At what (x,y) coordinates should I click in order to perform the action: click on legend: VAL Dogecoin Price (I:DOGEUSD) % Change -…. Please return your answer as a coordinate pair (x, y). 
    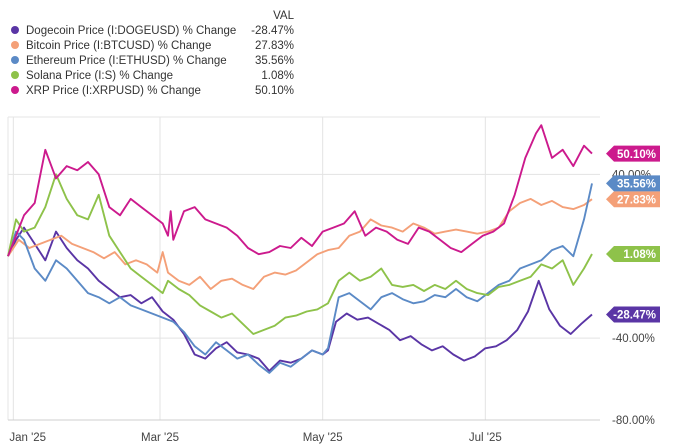
    Looking at the image, I should click on (153, 53).